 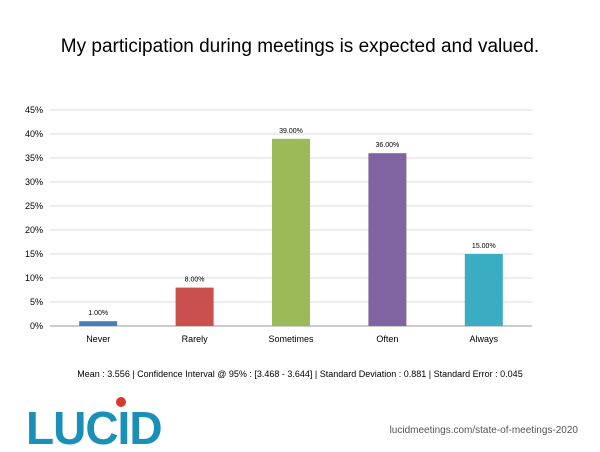 I want to click on bar-sometimes, so click(x=291, y=232).